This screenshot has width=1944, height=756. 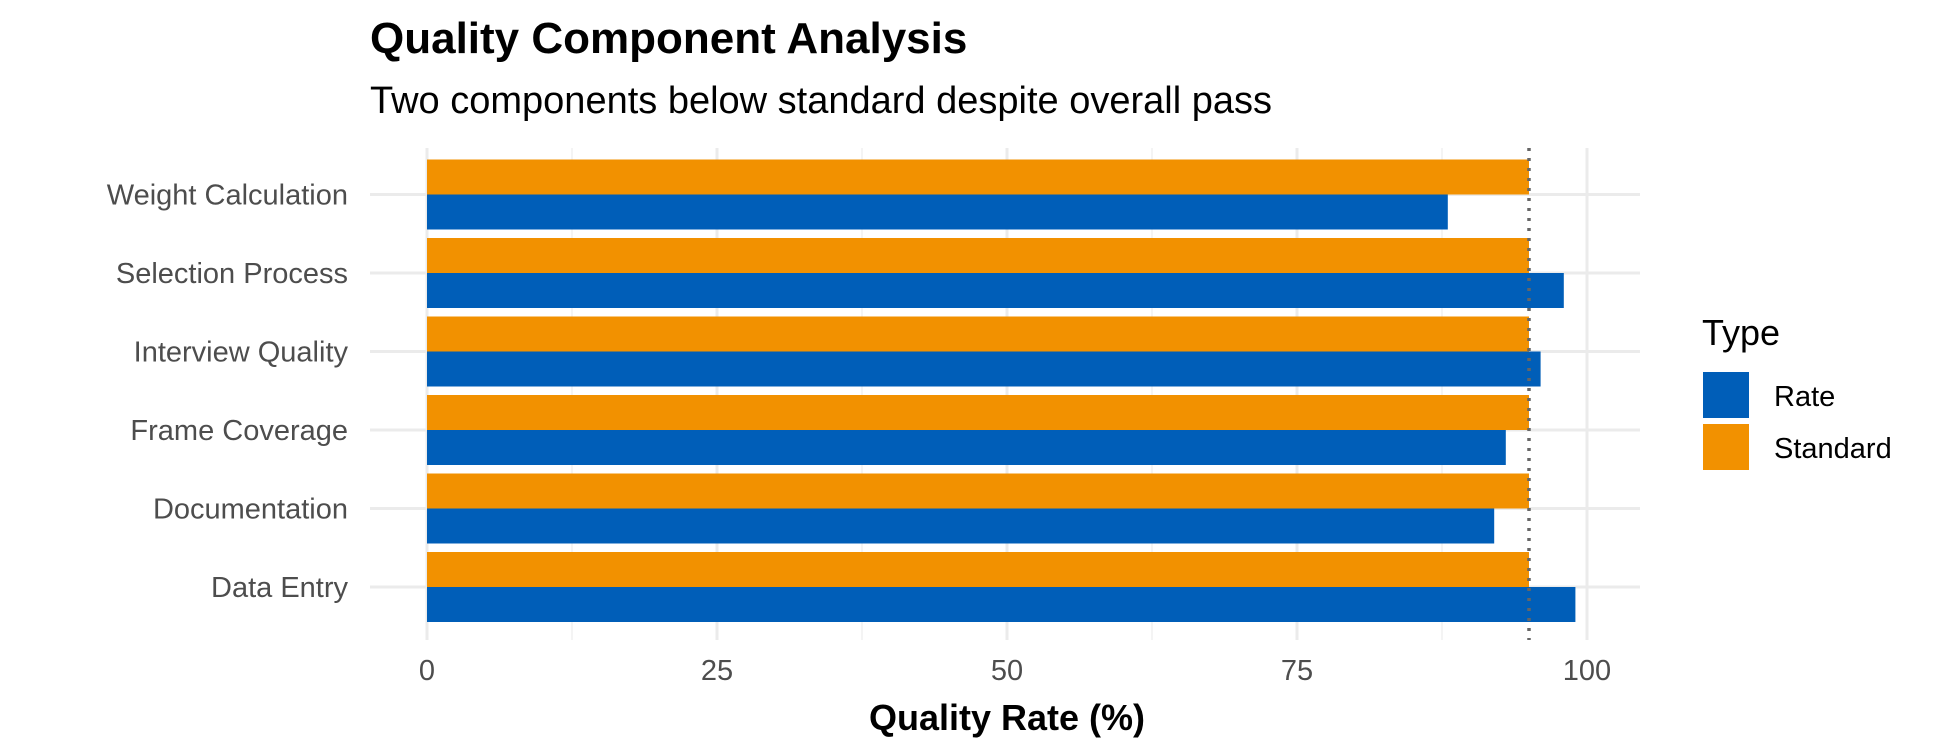 I want to click on legend-title: Type, so click(x=1741, y=332).